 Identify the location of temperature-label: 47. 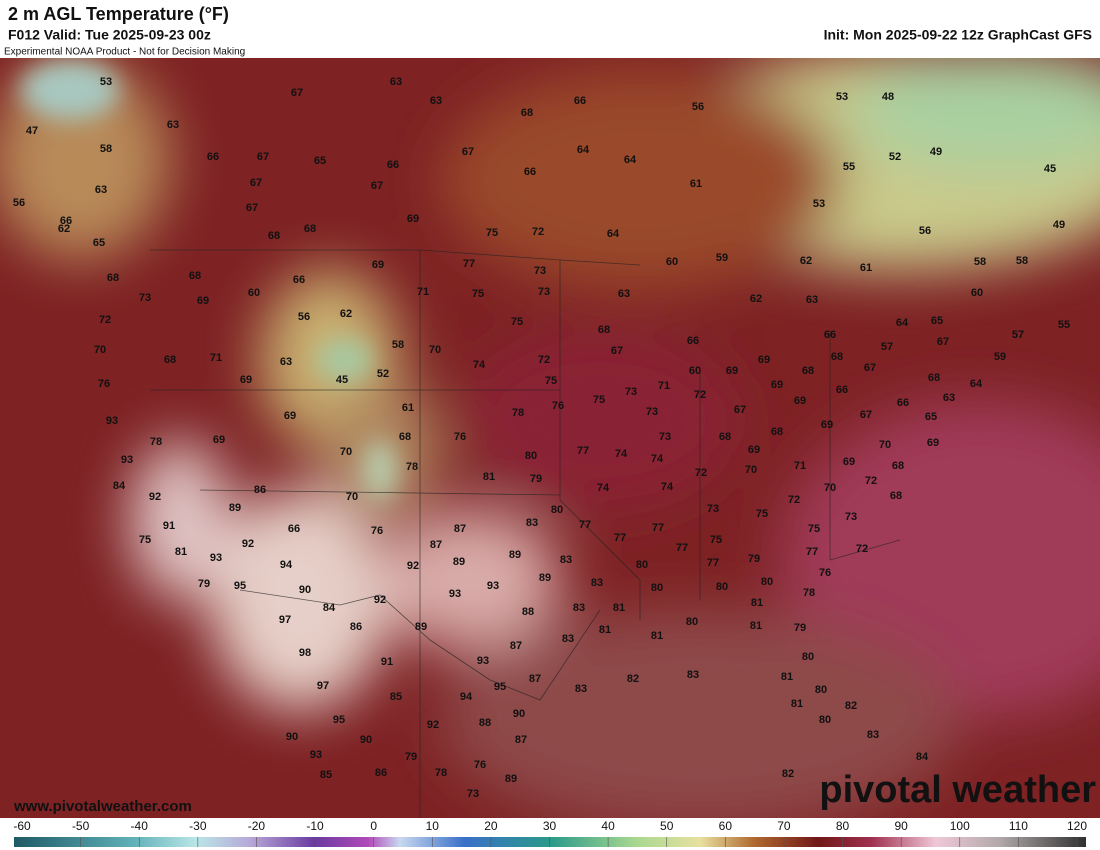
(32, 131).